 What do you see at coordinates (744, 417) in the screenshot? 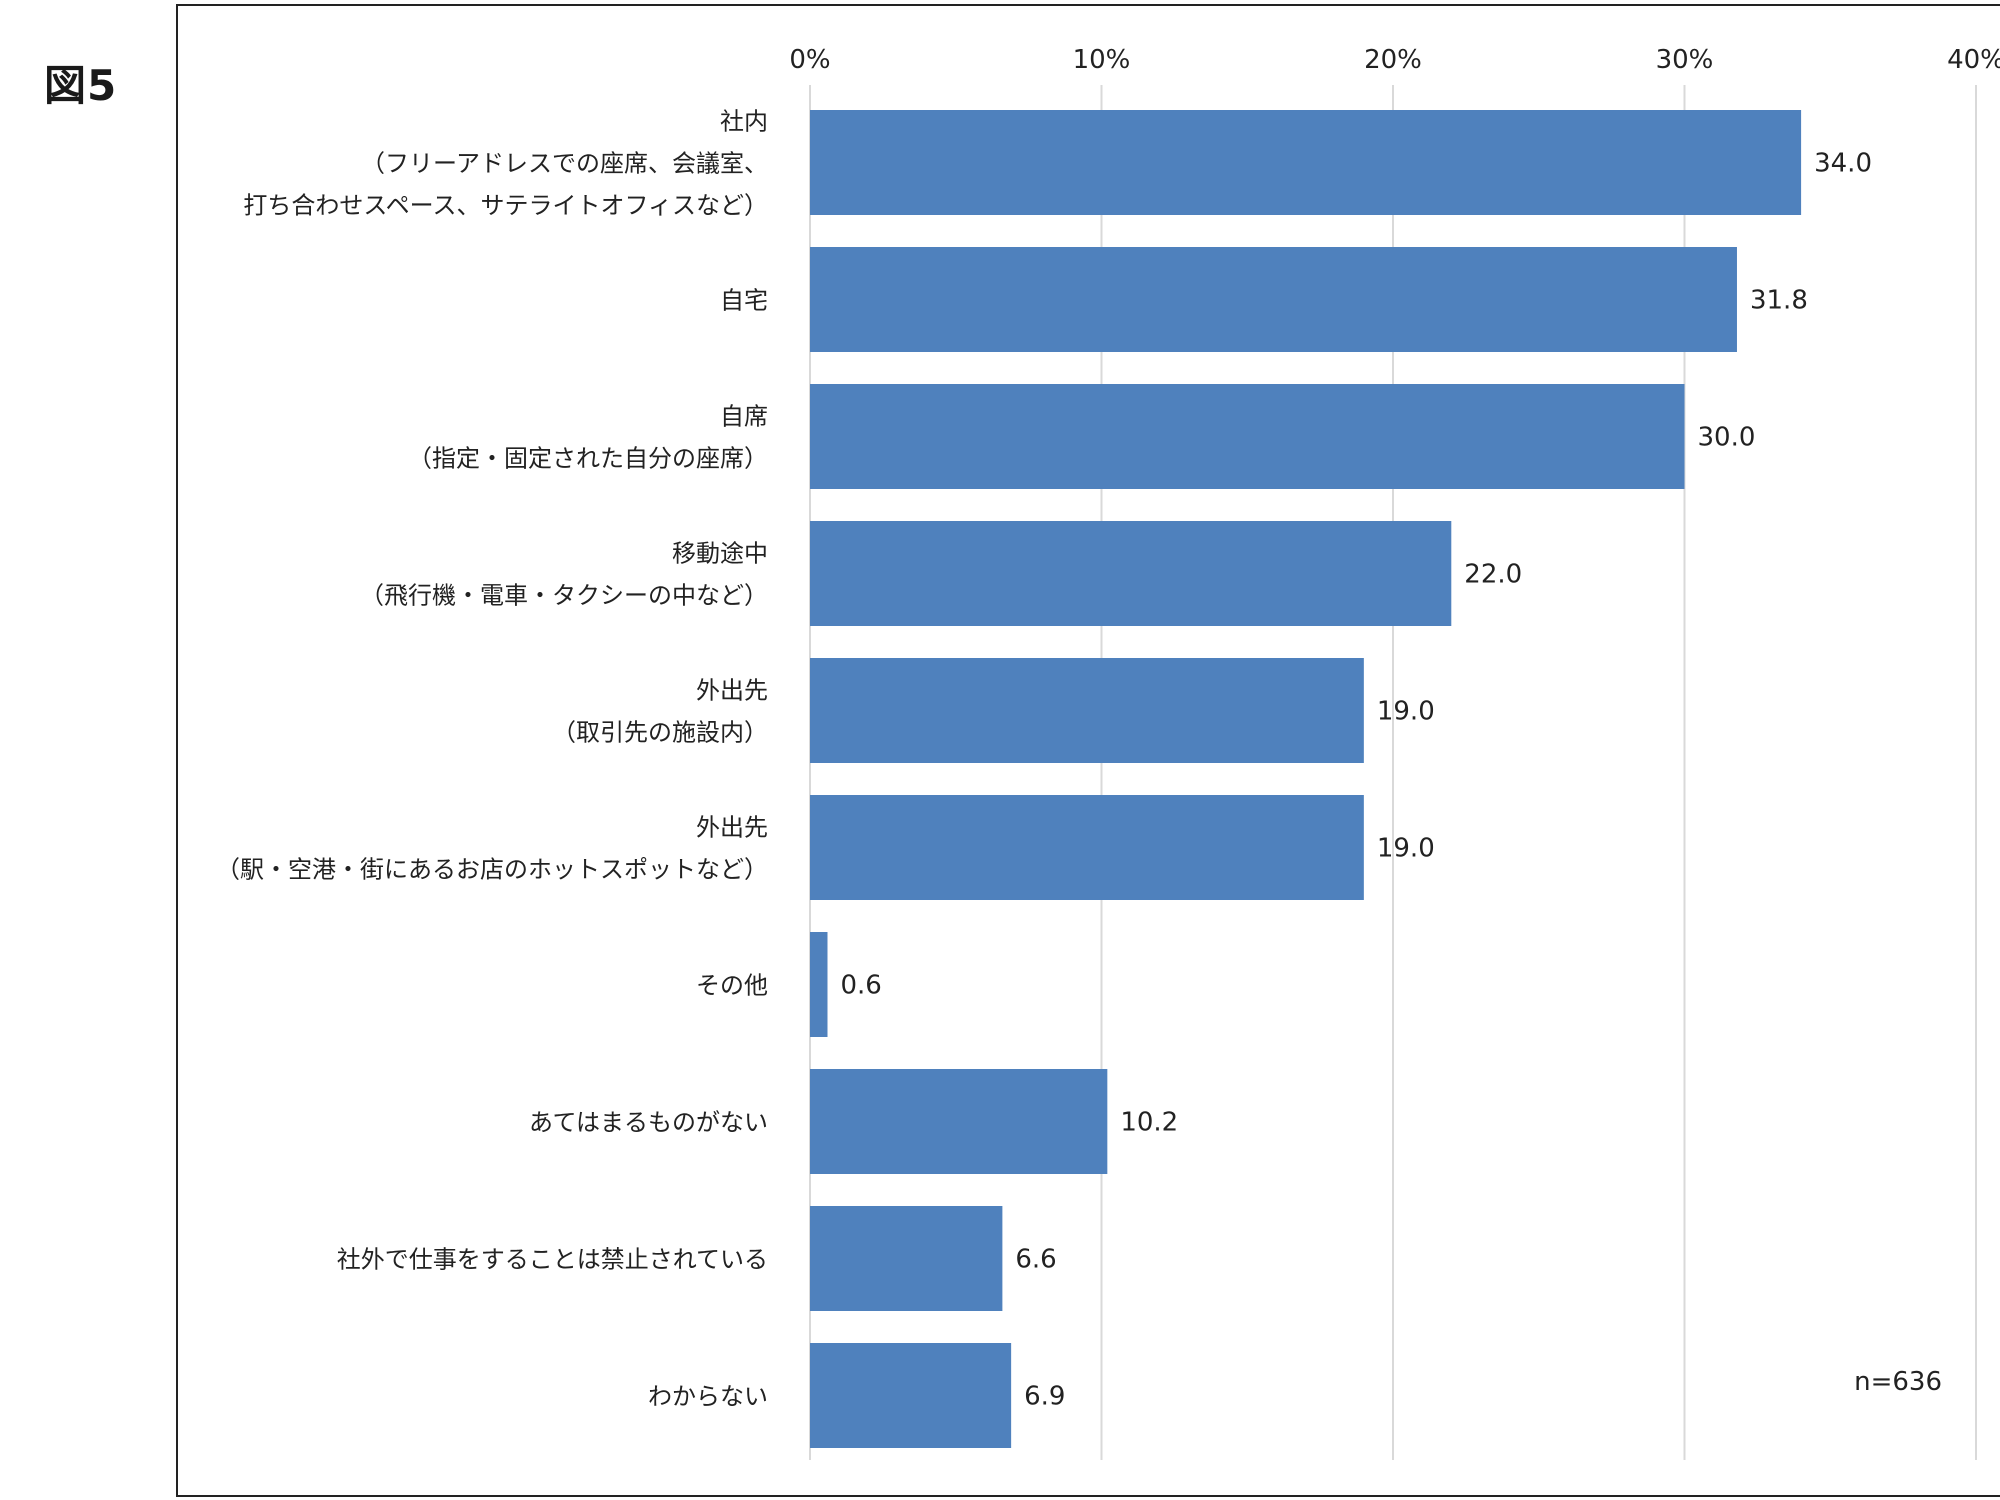
I see `category-label-line: 自席` at bounding box center [744, 417].